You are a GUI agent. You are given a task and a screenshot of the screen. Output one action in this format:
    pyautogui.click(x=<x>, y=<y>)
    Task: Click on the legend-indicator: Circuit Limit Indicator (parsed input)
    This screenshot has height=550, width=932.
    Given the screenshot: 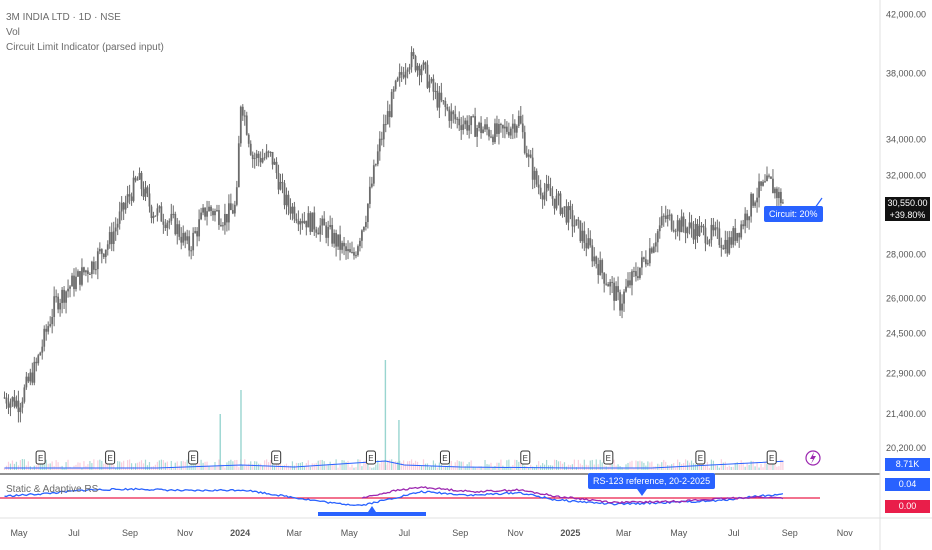 What is the action you would take?
    pyautogui.click(x=85, y=47)
    